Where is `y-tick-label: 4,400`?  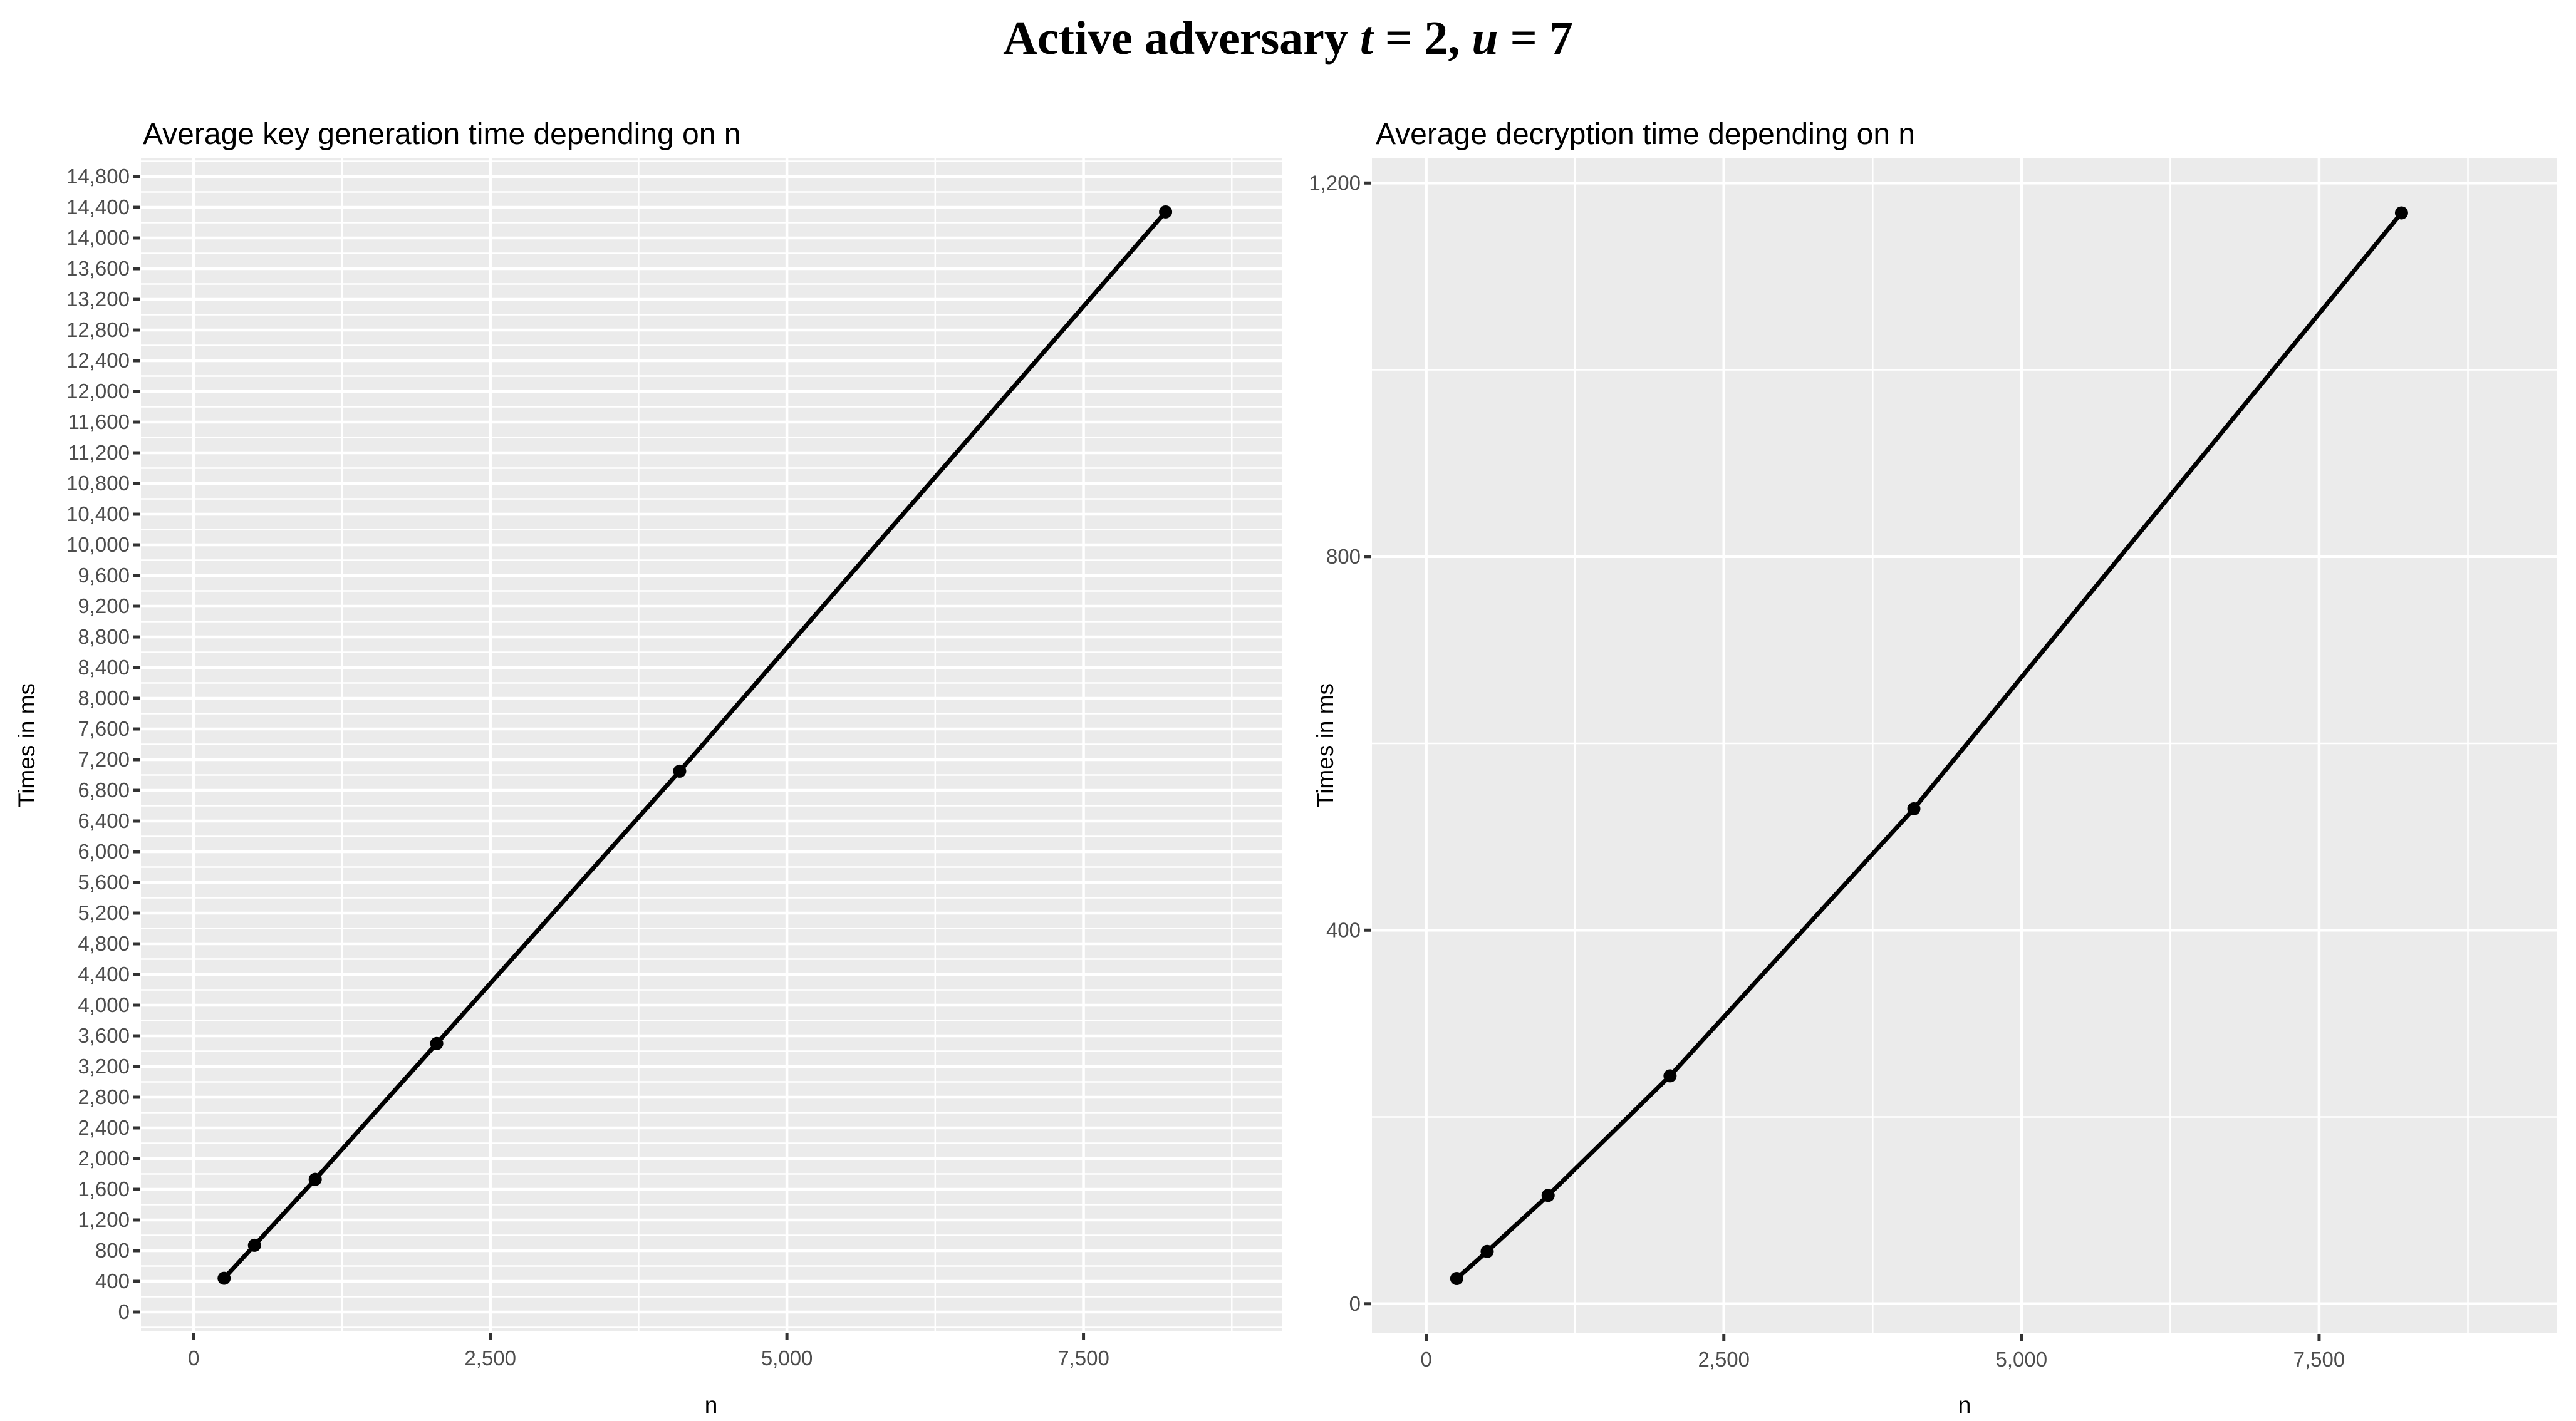
y-tick-label: 4,400 is located at coordinates (104, 975).